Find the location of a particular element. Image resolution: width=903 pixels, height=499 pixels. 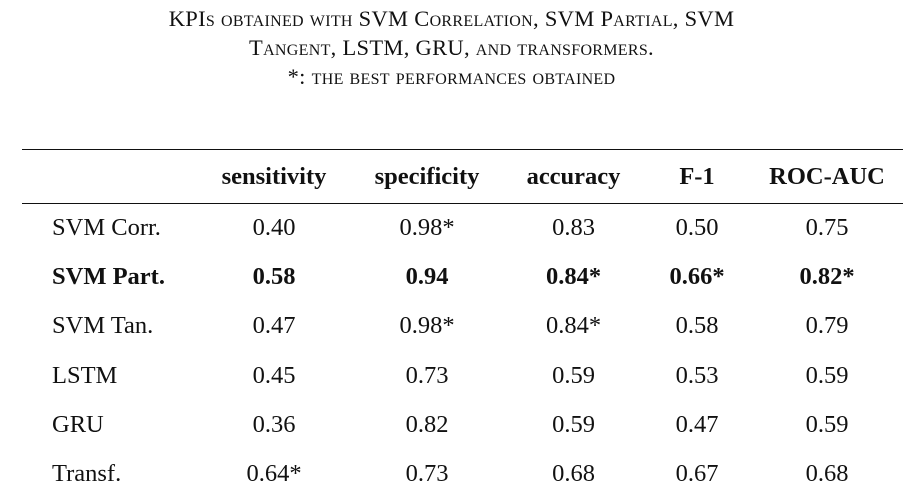

caption-line-2: Tangent, LSTM, GRU, and transformers. is located at coordinates (451, 47).